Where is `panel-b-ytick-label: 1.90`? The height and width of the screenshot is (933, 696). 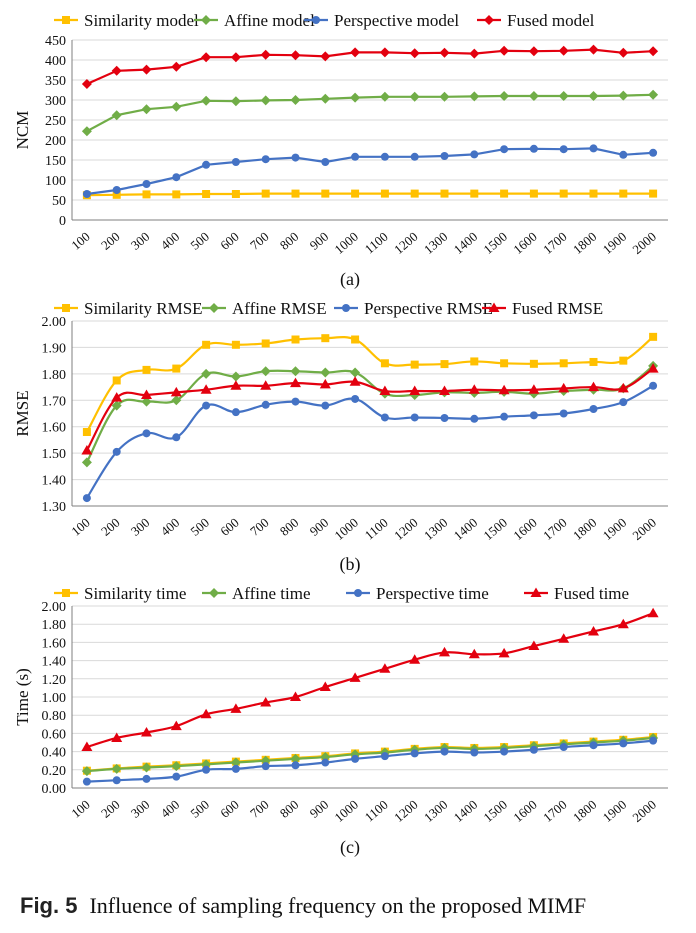
panel-b-ytick-label: 1.90 is located at coordinates (54, 348).